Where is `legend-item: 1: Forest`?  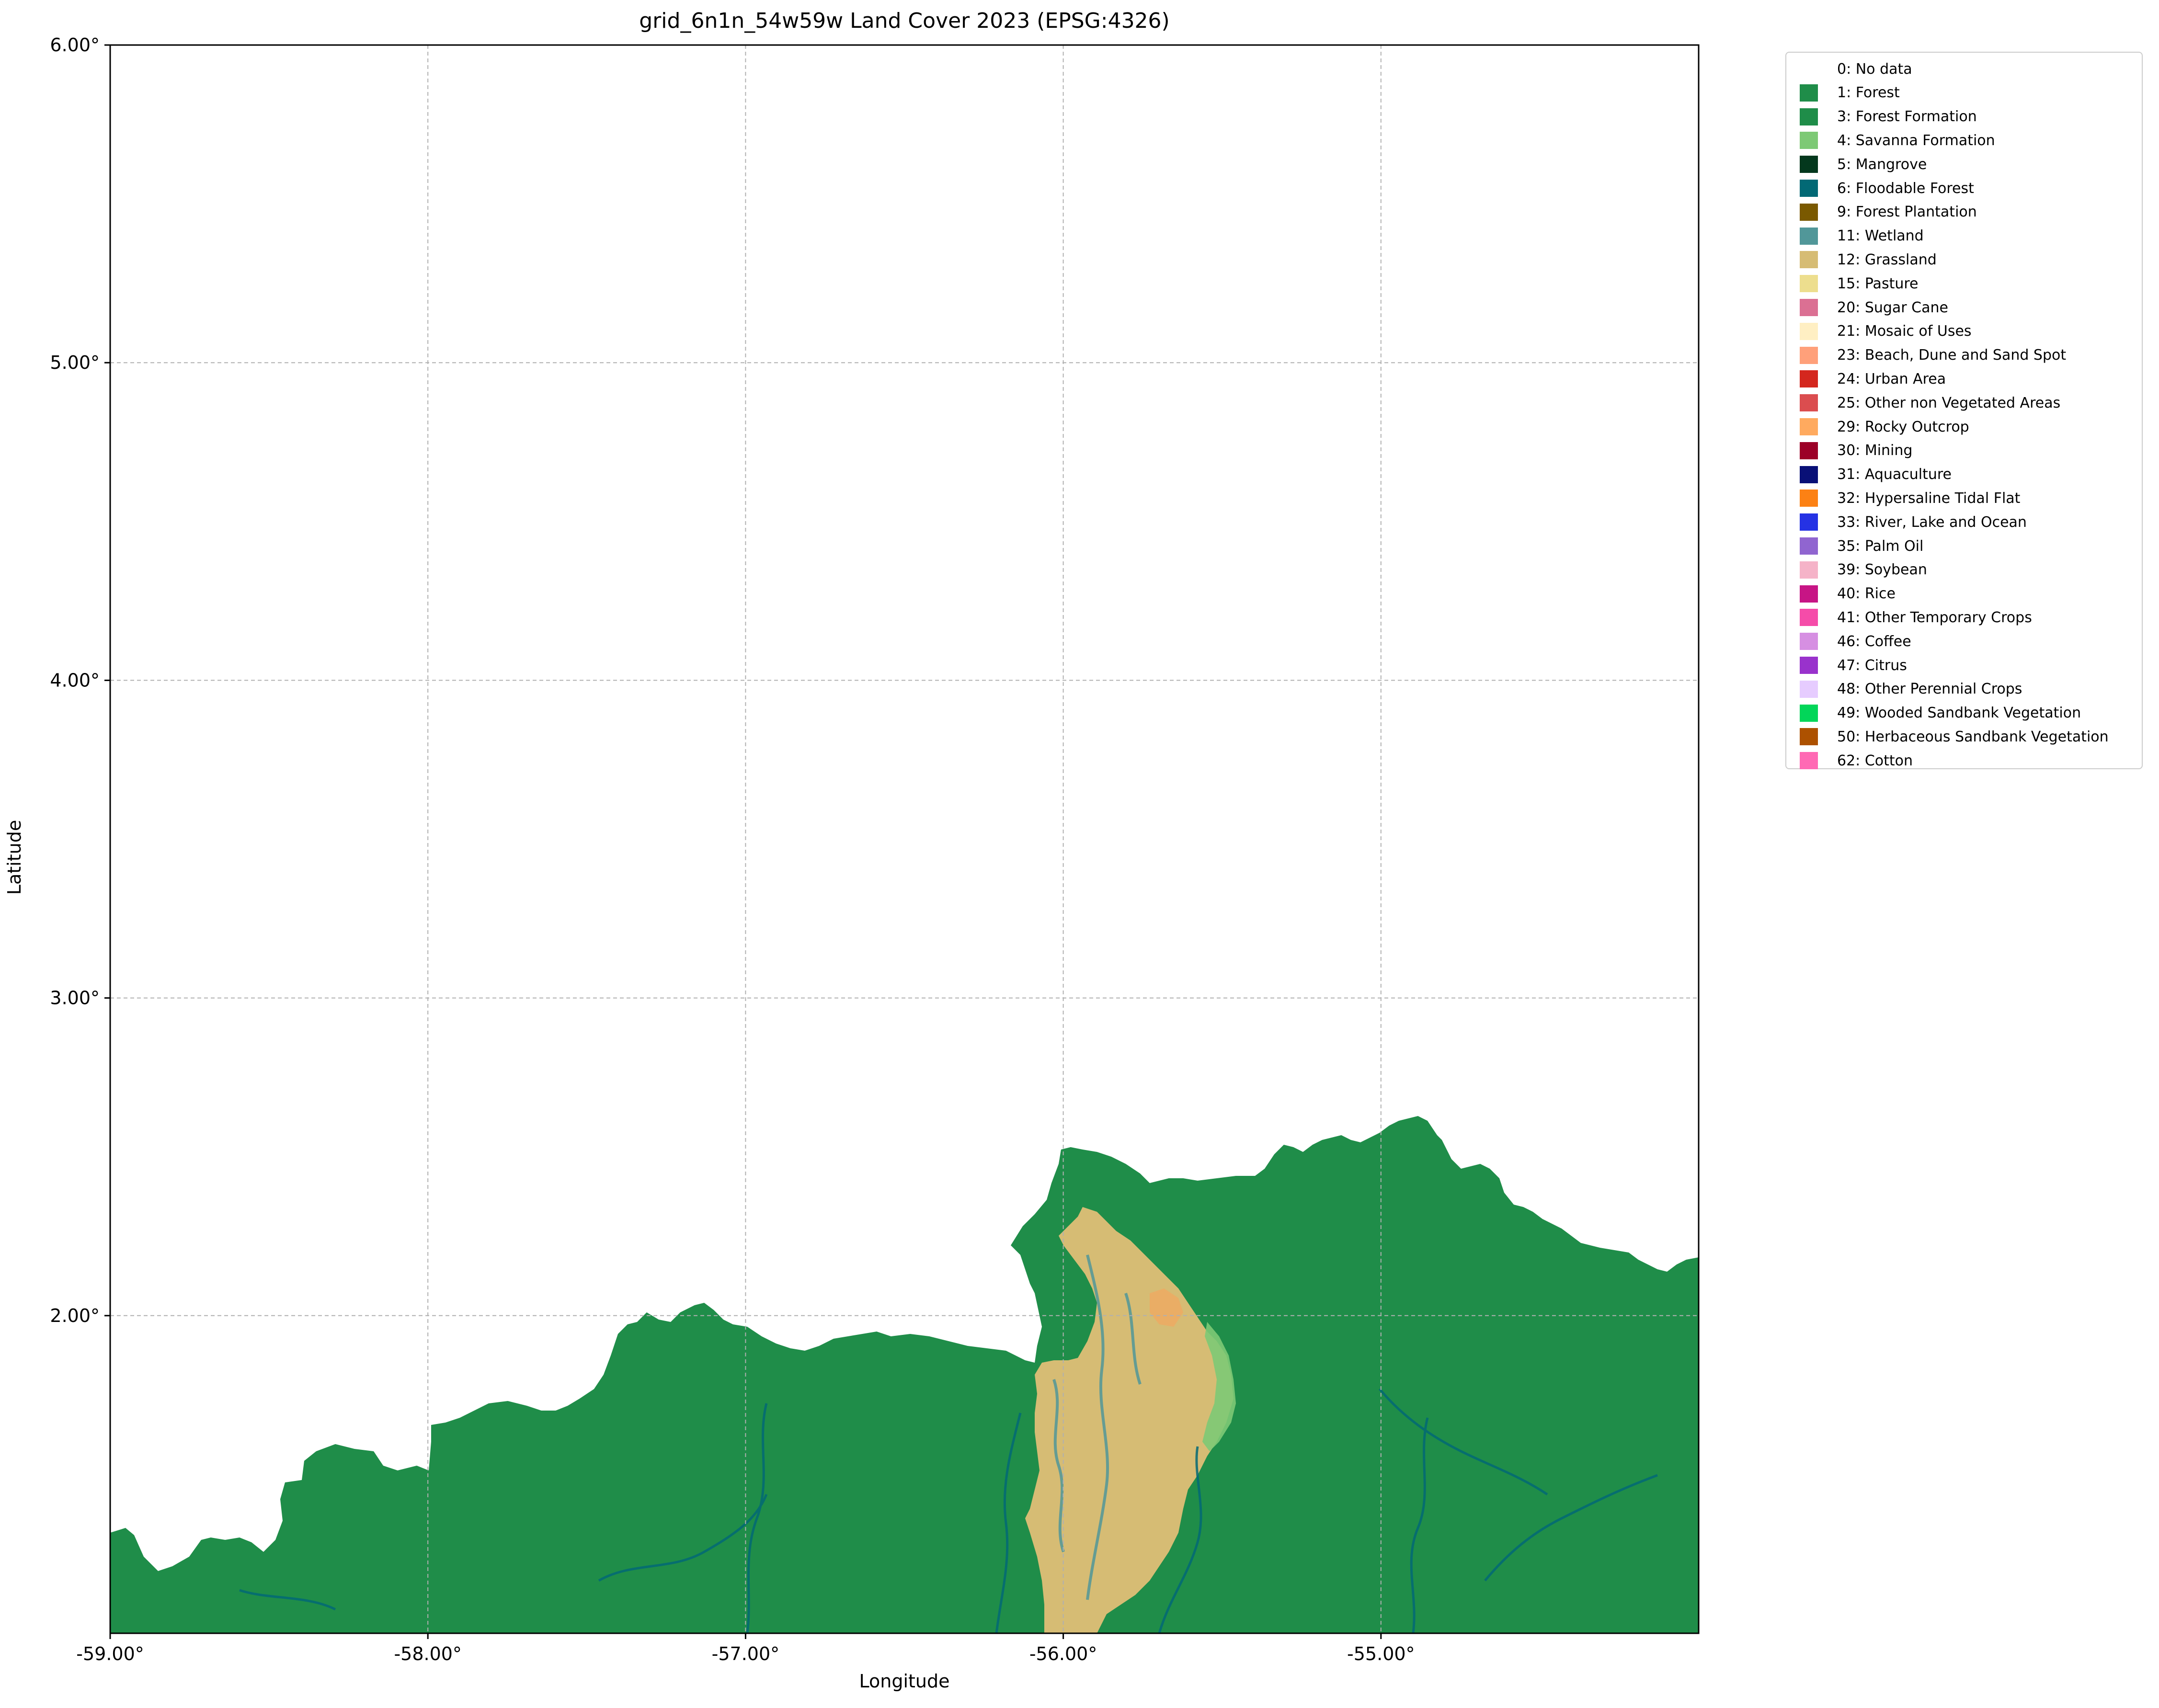 legend-item: 1: Forest is located at coordinates (1850, 92).